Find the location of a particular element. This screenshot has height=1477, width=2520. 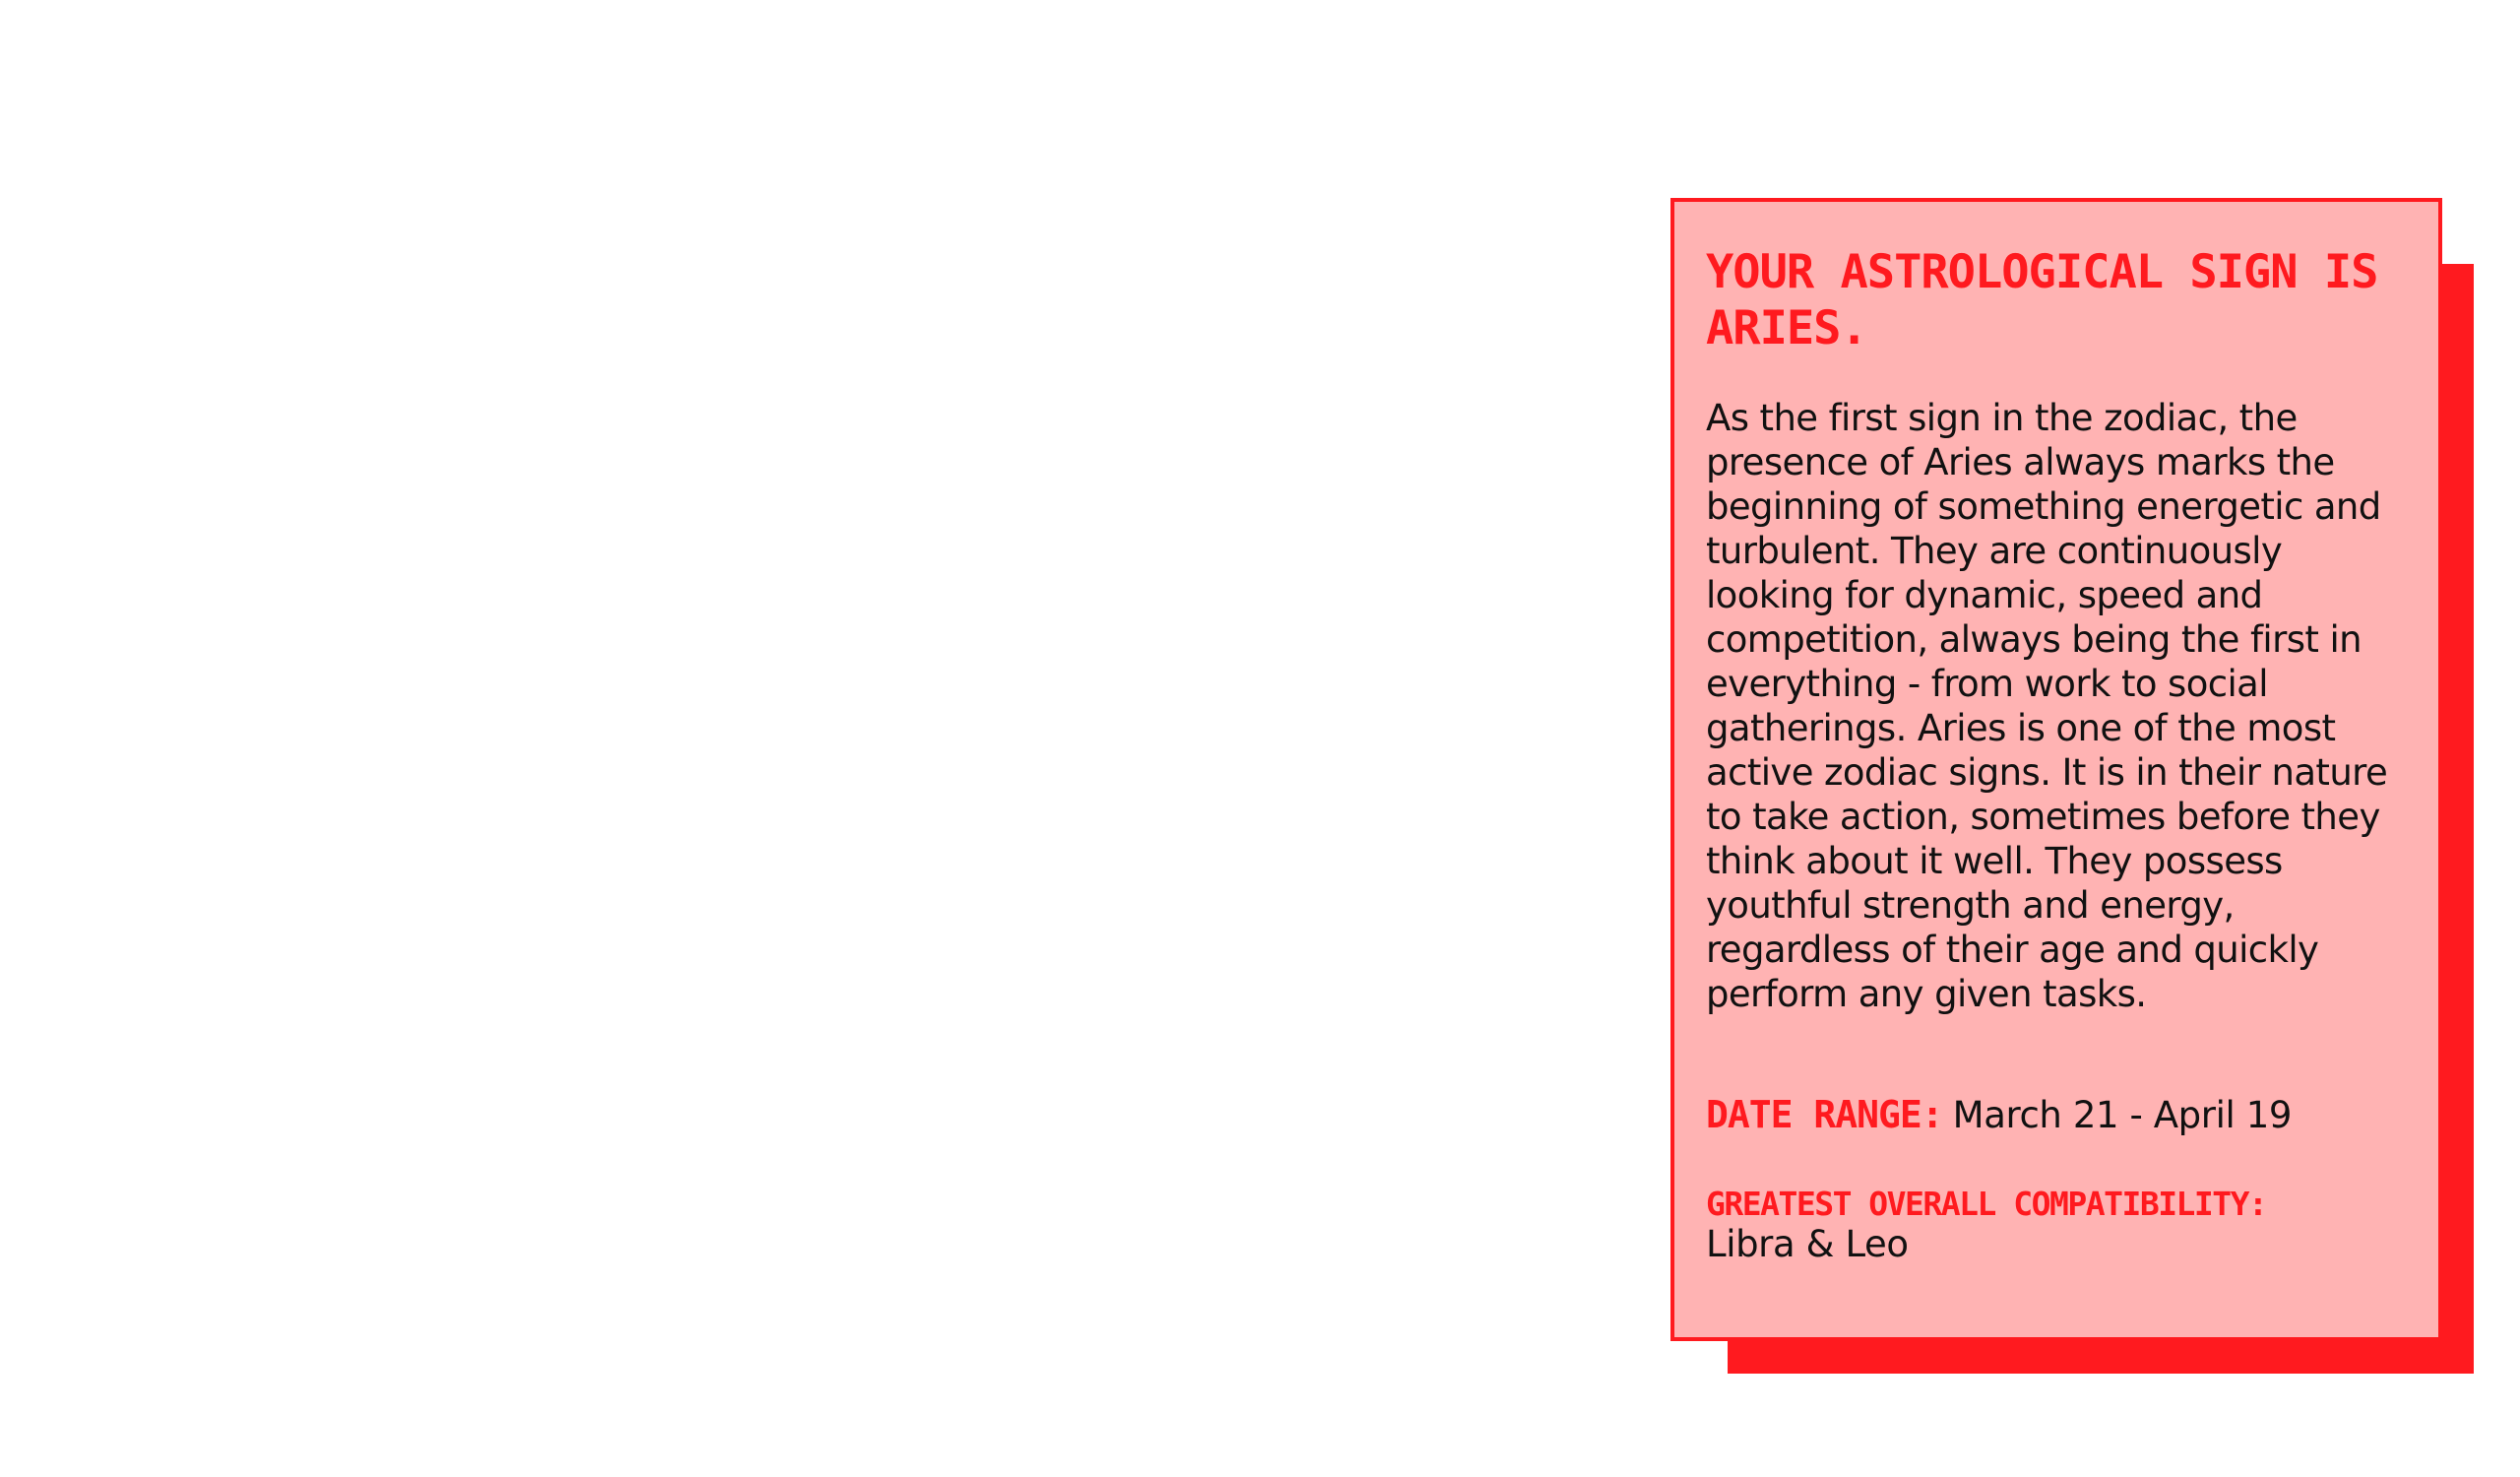

date-range-value: March 21 - April 19 is located at coordinates (2122, 1115).